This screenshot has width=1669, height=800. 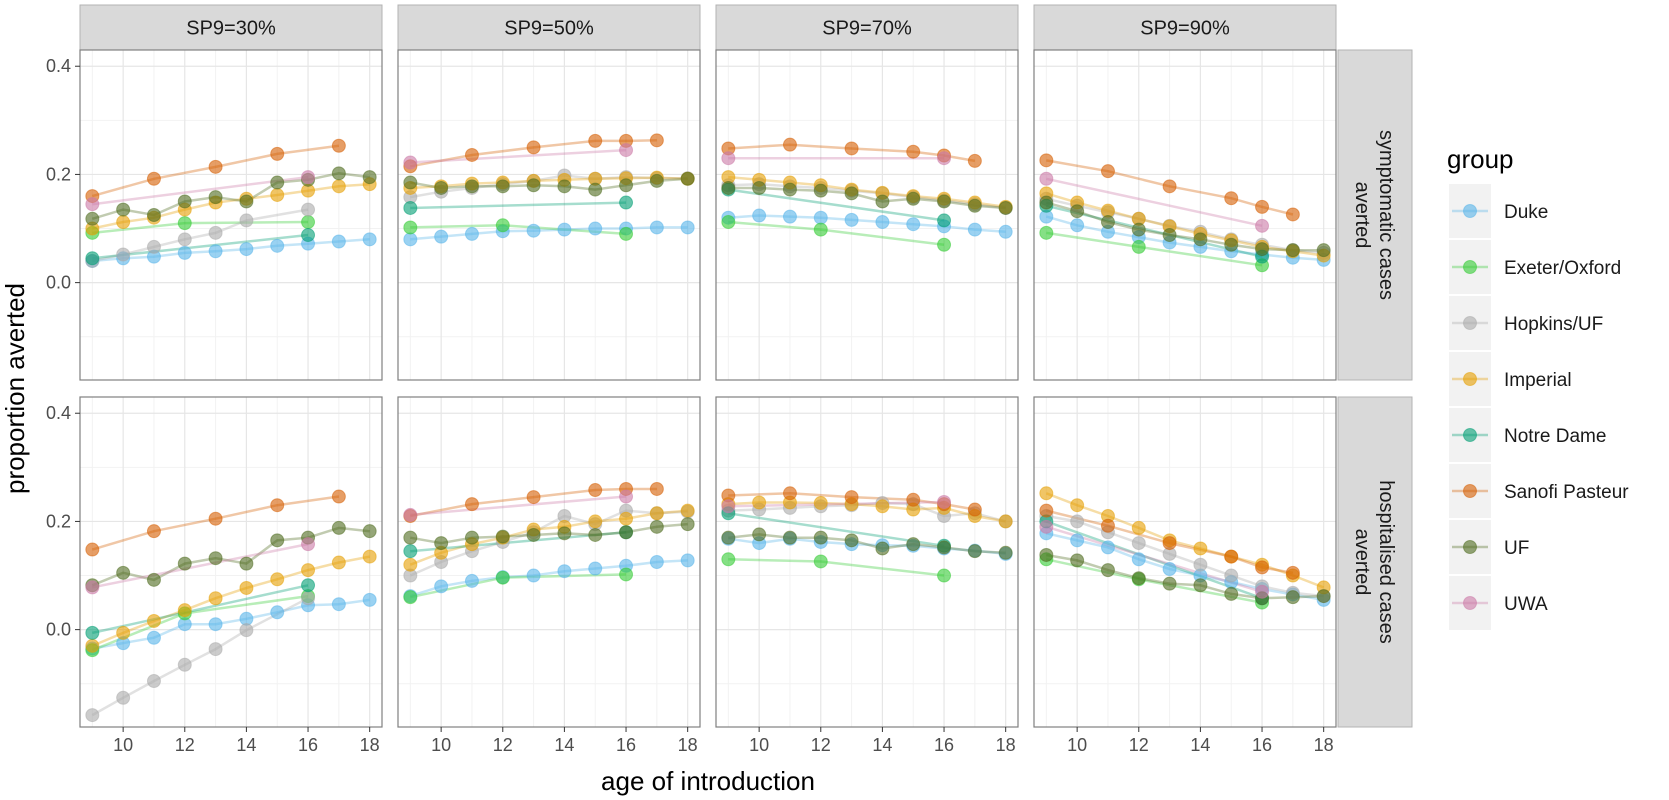 I want to click on y-tick-label: 0.2, so click(x=58, y=521).